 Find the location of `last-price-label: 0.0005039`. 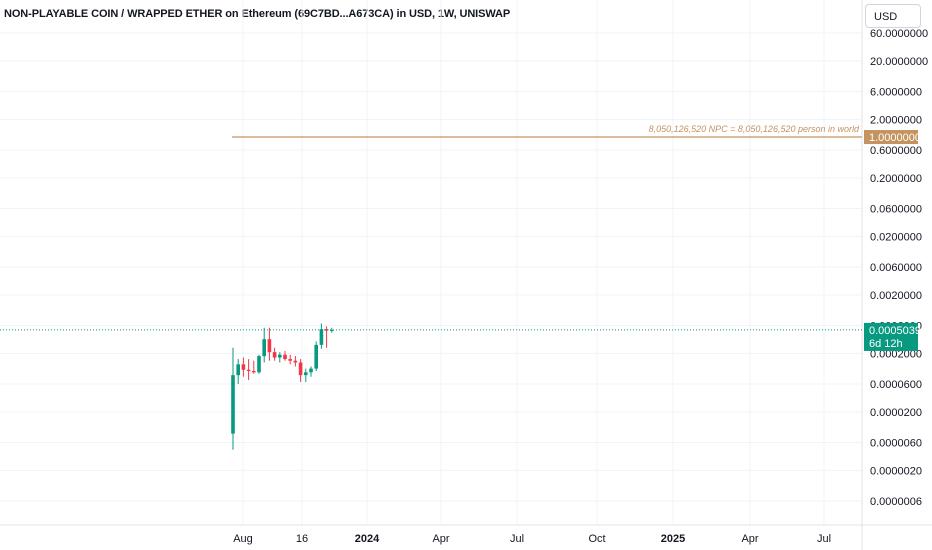

last-price-label: 0.0005039 is located at coordinates (895, 331).